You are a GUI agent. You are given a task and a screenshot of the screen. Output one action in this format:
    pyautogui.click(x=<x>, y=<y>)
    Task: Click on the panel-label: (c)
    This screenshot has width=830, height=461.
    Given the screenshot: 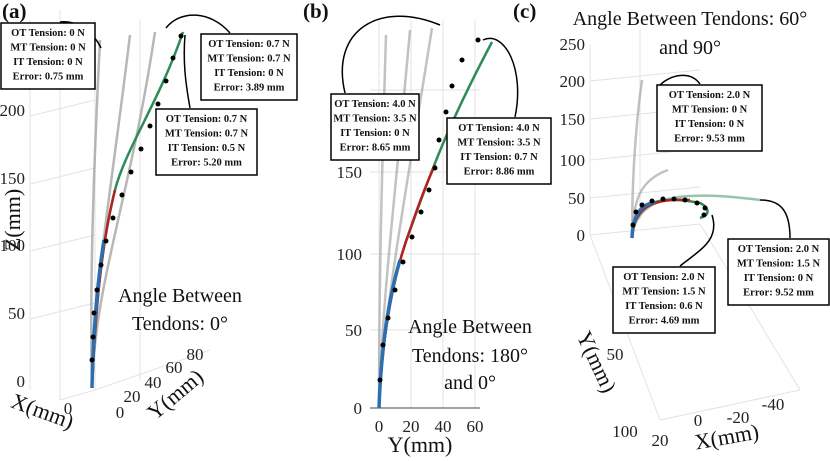 What is the action you would take?
    pyautogui.click(x=524, y=11)
    